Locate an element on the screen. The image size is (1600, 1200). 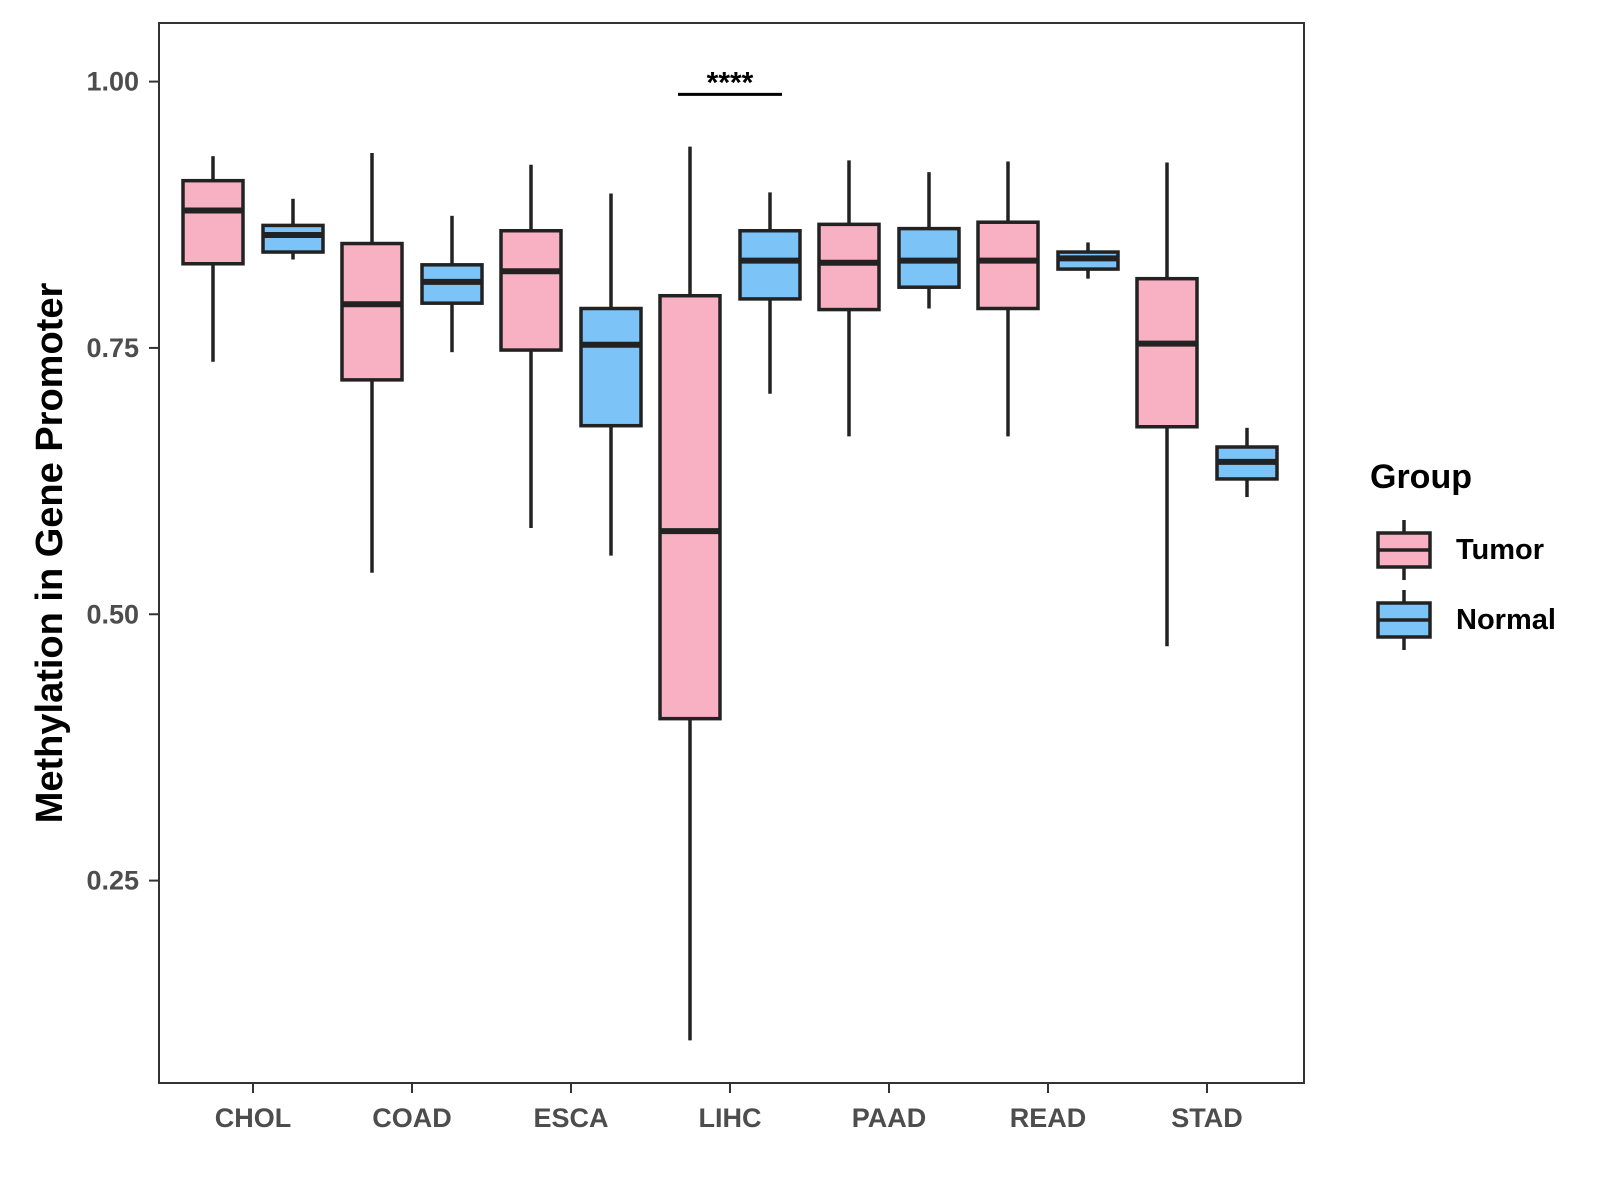
legend-label-normal: Normal is located at coordinates (1506, 620).